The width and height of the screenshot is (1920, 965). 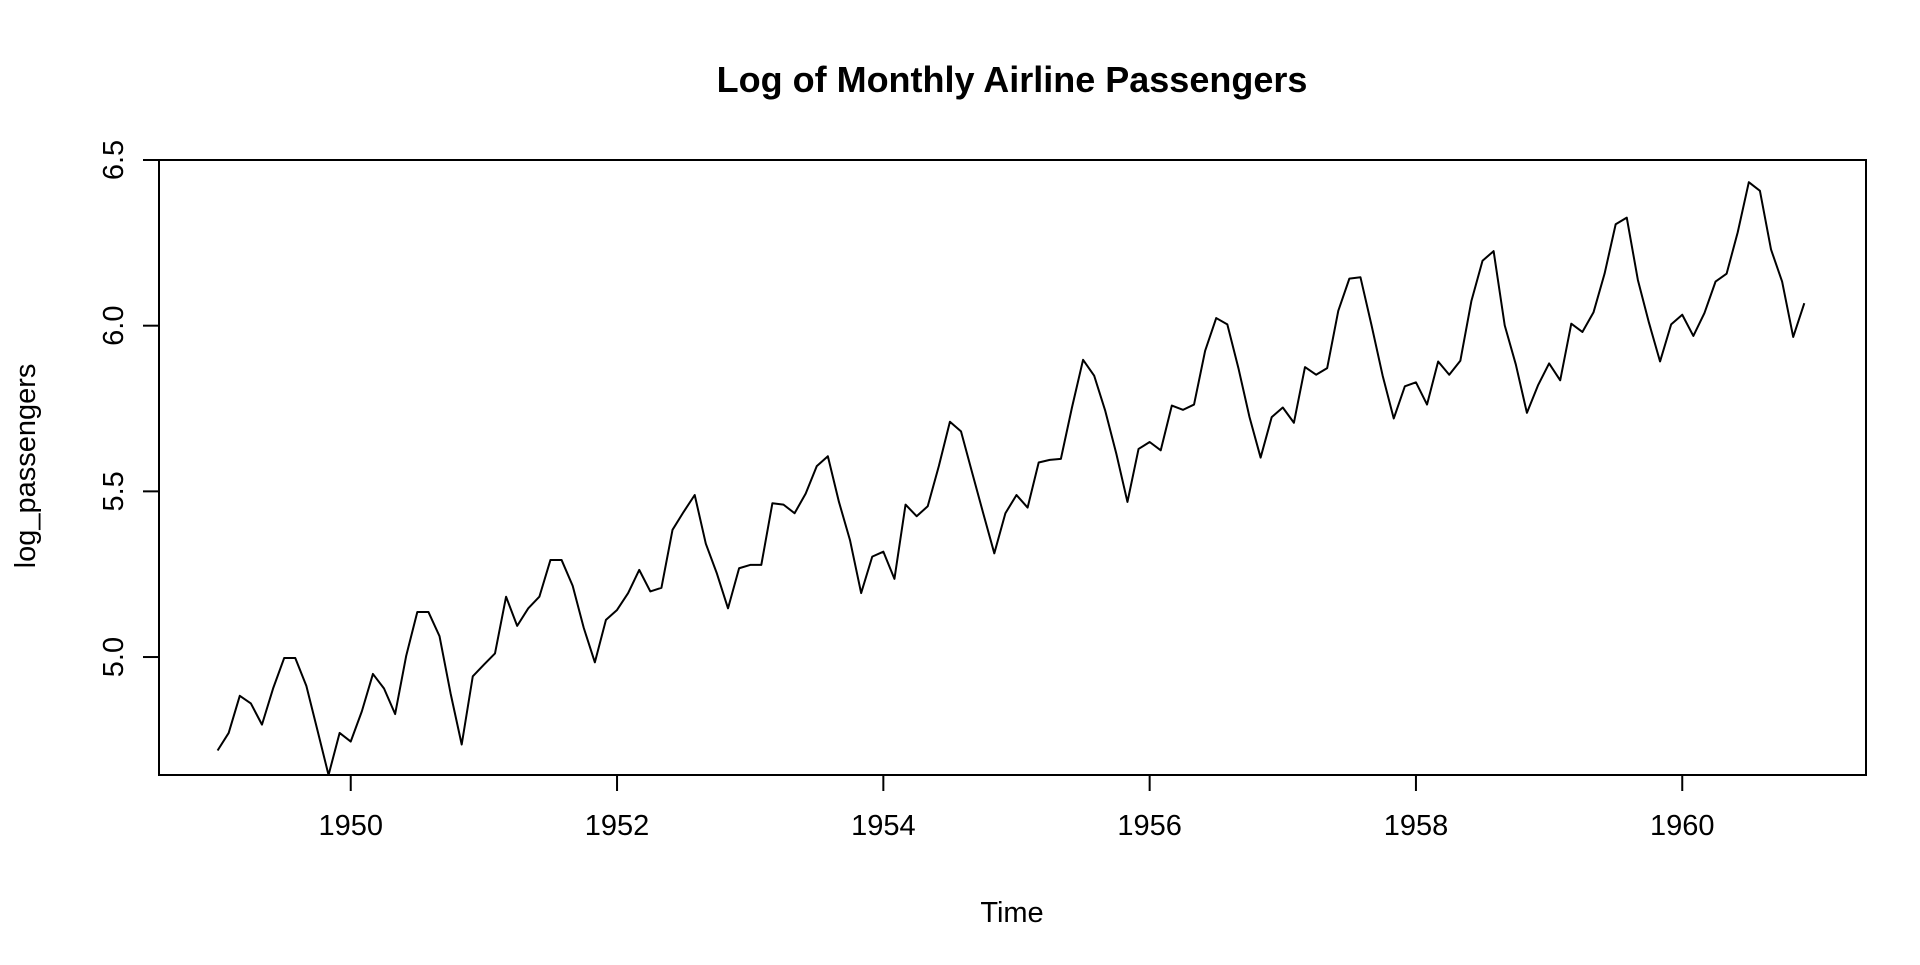 What do you see at coordinates (350, 826) in the screenshot?
I see `x-tick-label: 1950` at bounding box center [350, 826].